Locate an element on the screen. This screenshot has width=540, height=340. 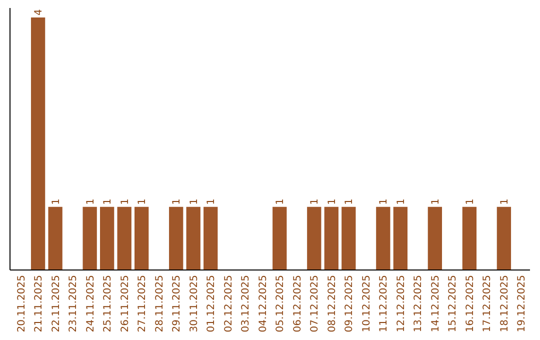
x-tick-label: 10.12.2025 is located at coordinates (366, 303).